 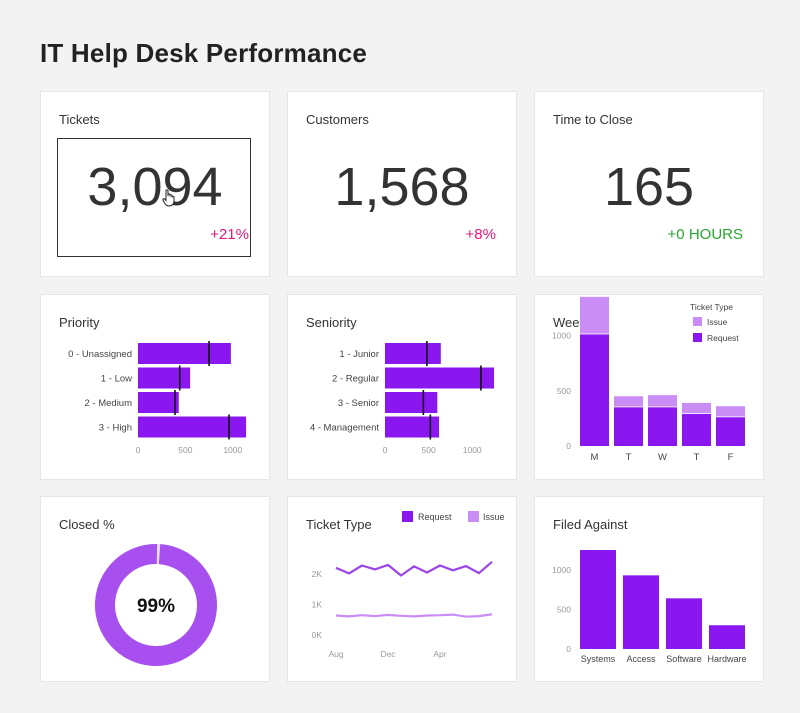 What do you see at coordinates (726, 659) in the screenshot?
I see `x-tick-label: Hardware` at bounding box center [726, 659].